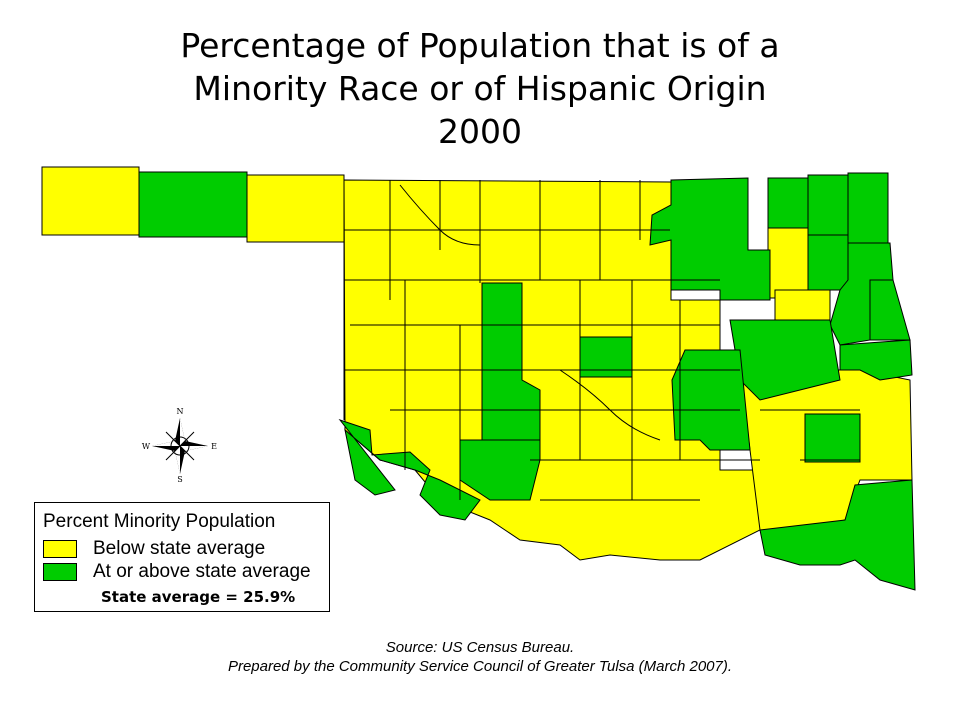 The height and width of the screenshot is (720, 960). What do you see at coordinates (409, 469) in the screenshot?
I see `county-jackson-tillman` at bounding box center [409, 469].